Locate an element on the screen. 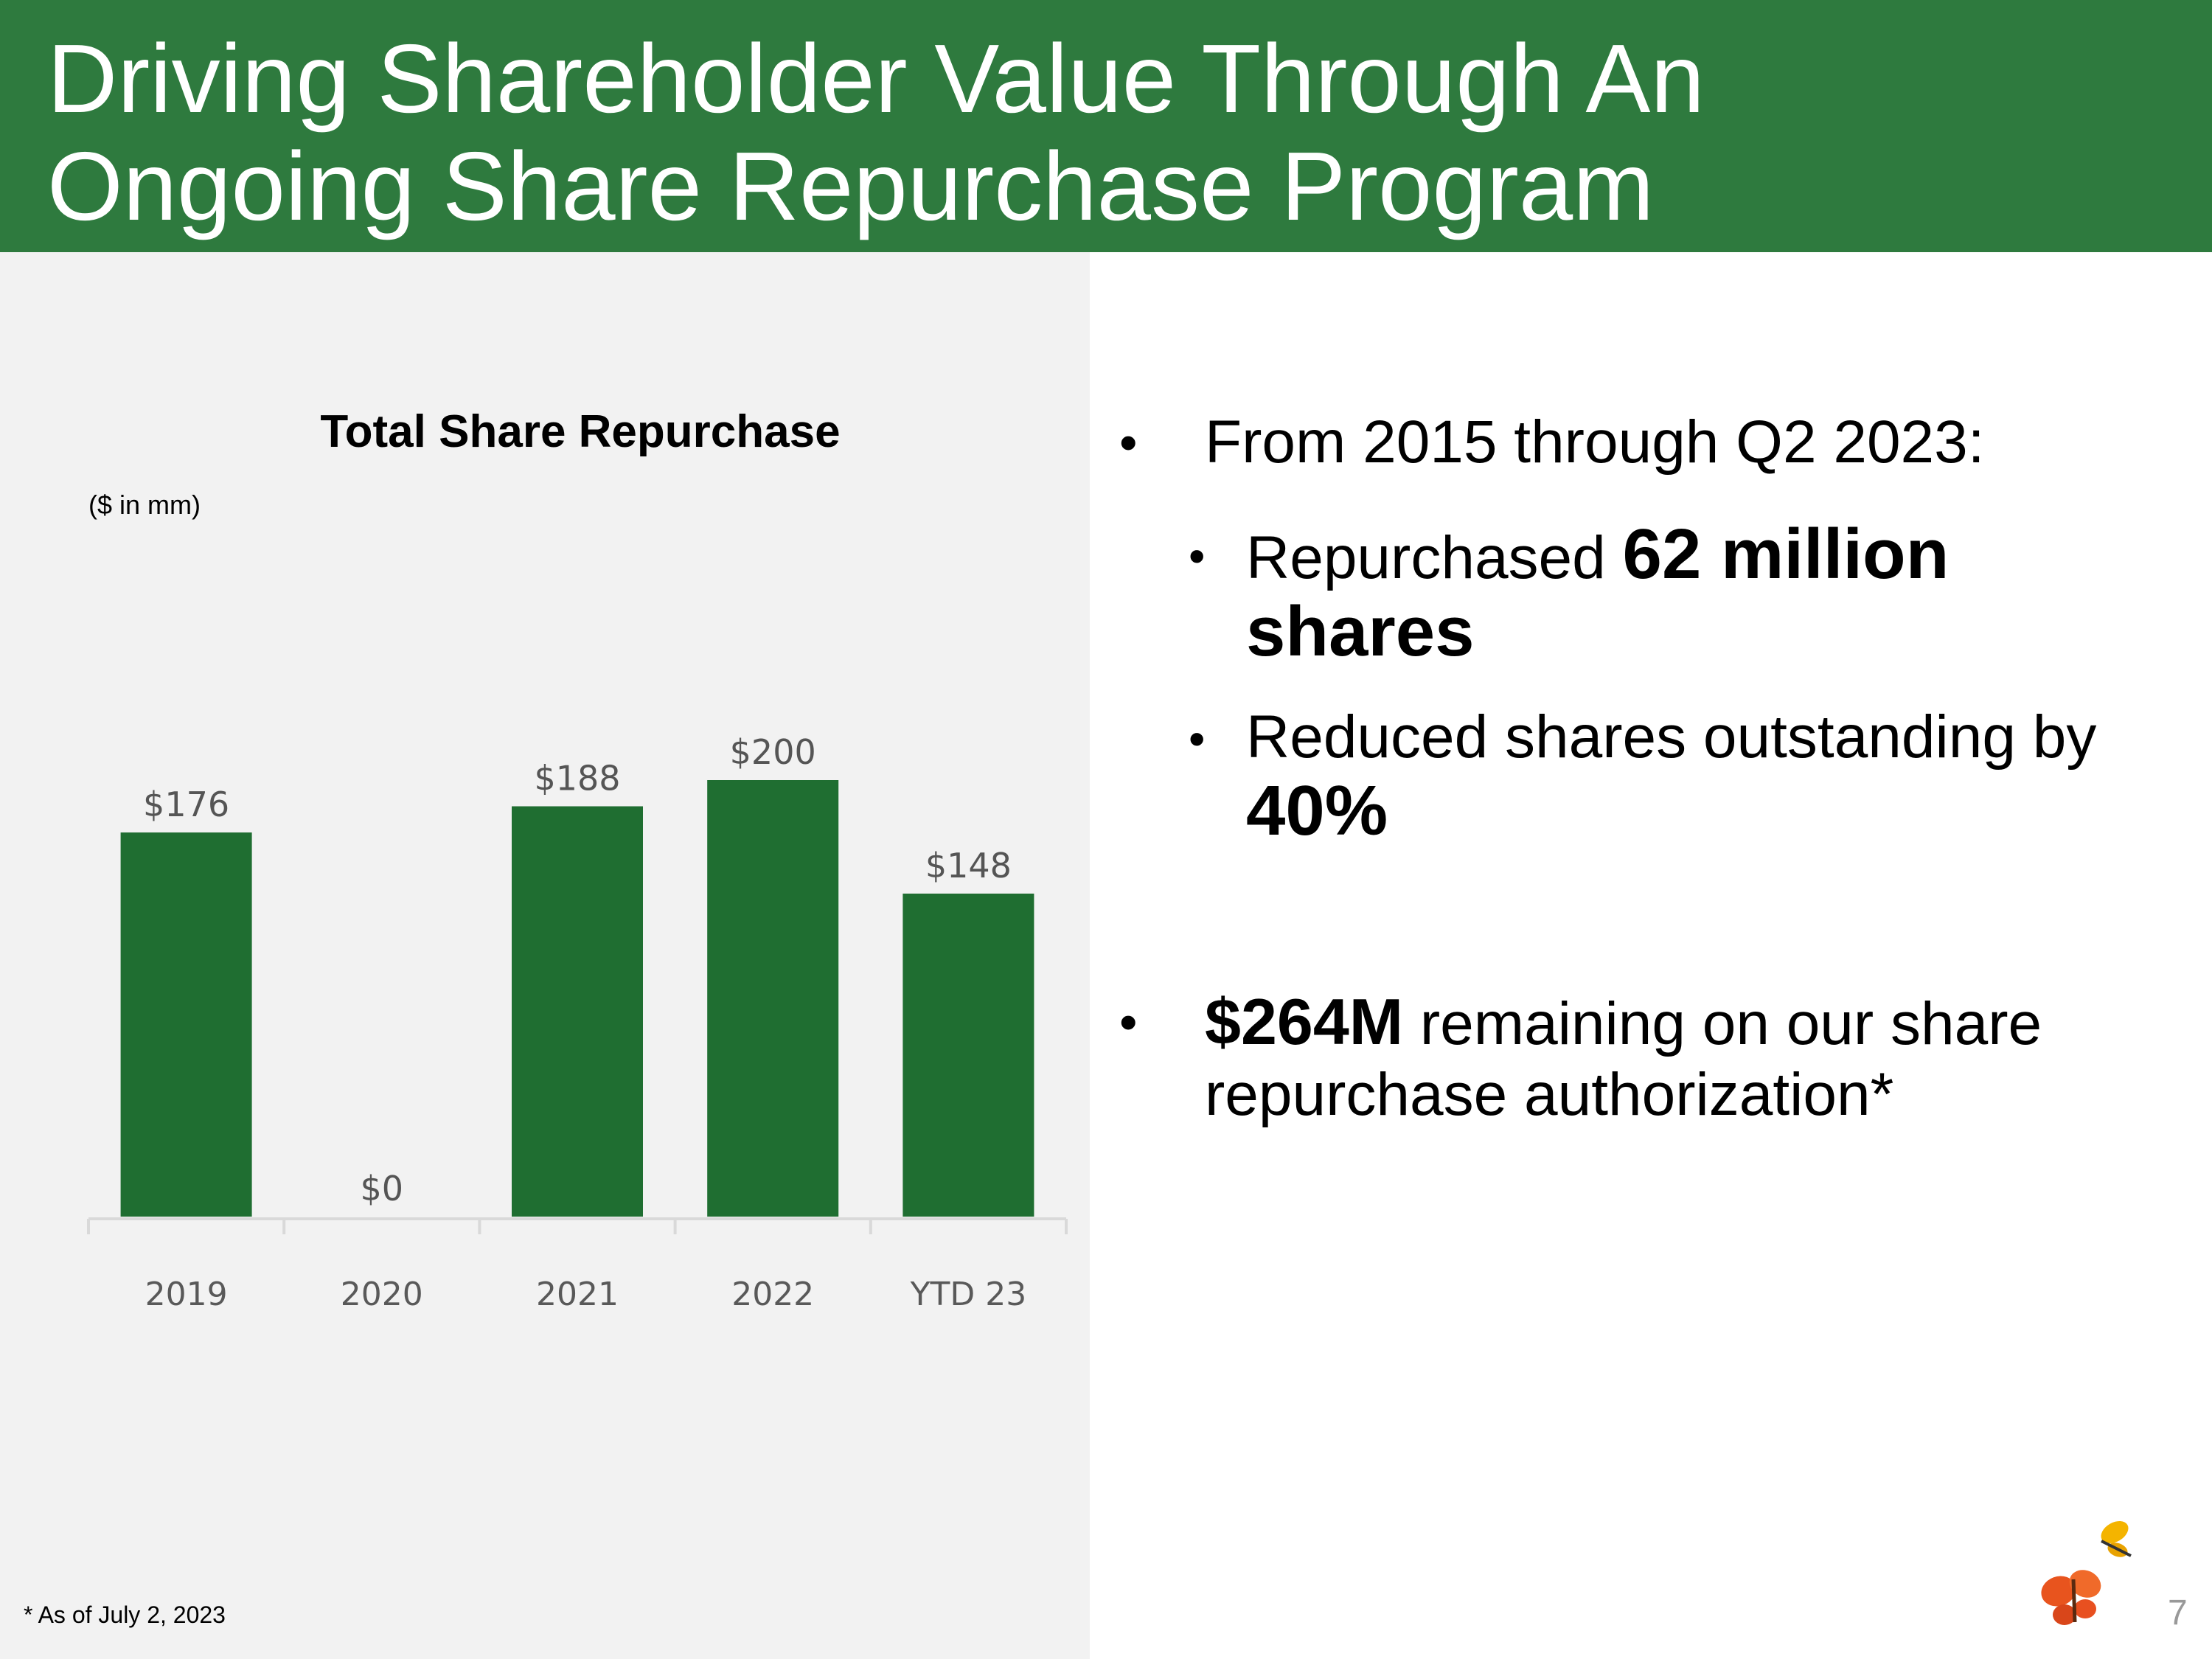 This screenshot has height=1659, width=2212. sub-bullet-repurchased-text: Repurchased 62 million shares is located at coordinates (1681, 595).